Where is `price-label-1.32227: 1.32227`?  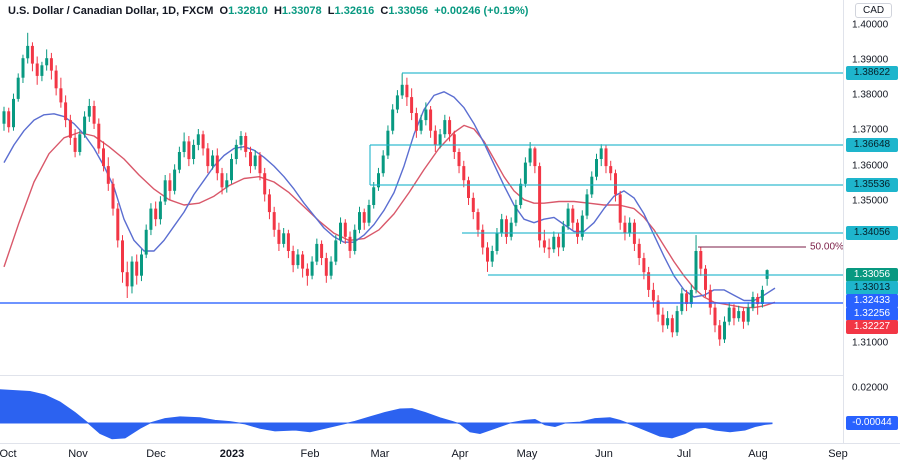
price-label-1.32227: 1.32227 is located at coordinates (872, 327).